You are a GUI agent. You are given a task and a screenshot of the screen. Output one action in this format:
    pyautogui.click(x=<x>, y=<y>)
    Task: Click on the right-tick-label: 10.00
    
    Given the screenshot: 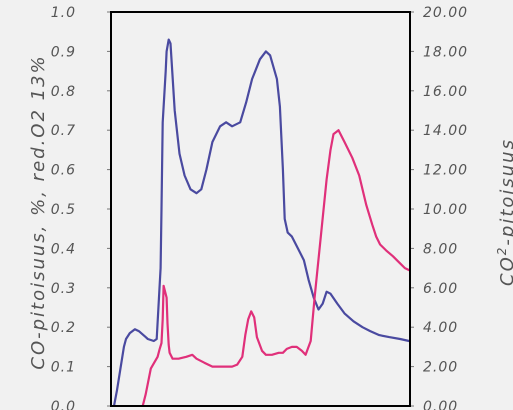 What is the action you would take?
    pyautogui.click(x=445, y=210)
    